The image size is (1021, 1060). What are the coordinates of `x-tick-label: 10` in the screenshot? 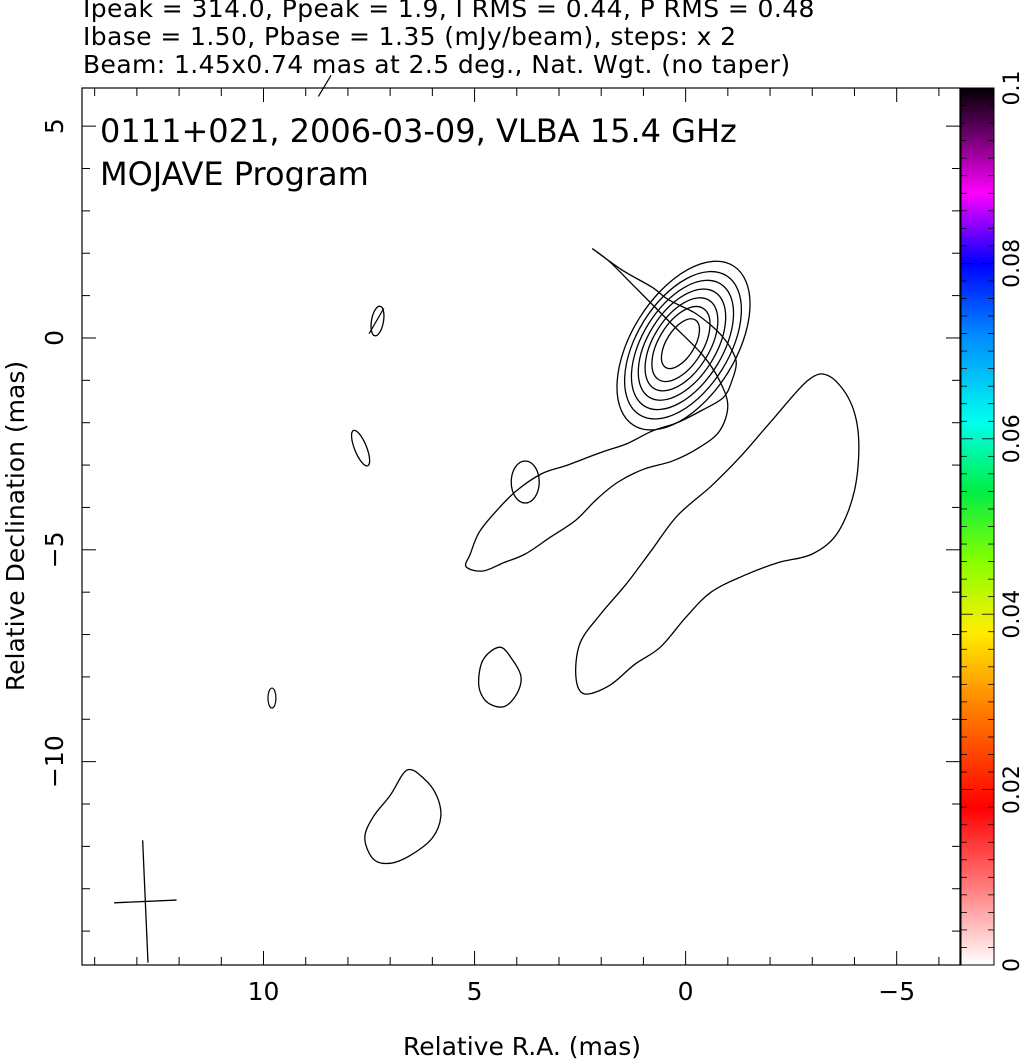 It's located at (264, 991).